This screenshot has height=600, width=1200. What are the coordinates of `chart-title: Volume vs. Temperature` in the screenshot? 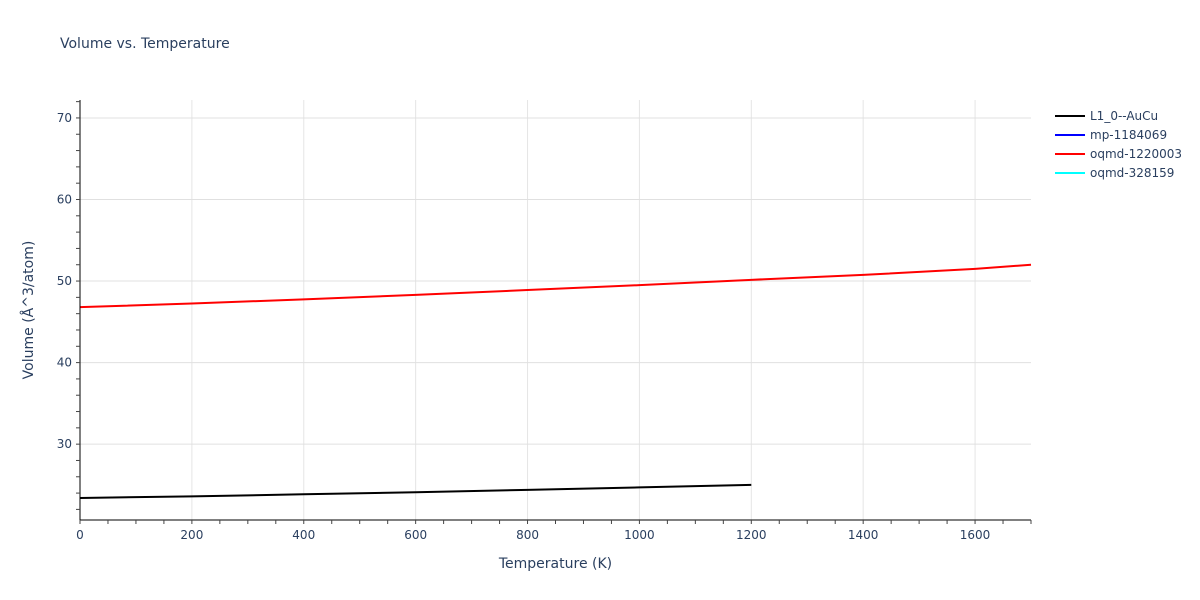 It's located at (145, 44).